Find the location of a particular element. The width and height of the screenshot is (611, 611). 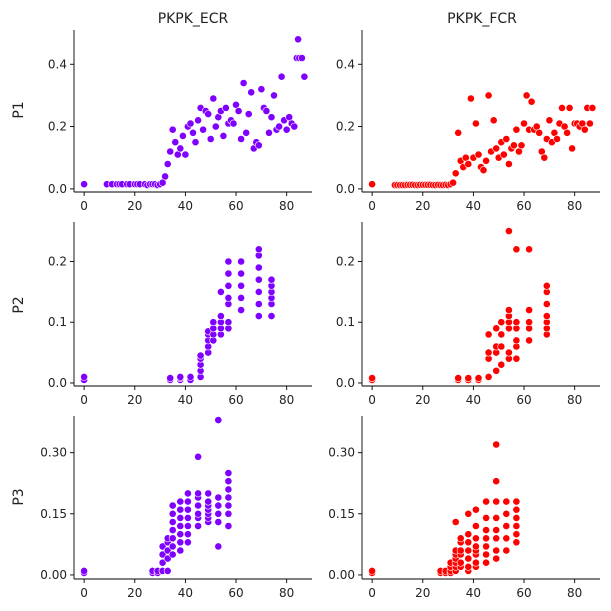

column-title-pkpk-ecr: PKPK_ECR is located at coordinates (193, 19).